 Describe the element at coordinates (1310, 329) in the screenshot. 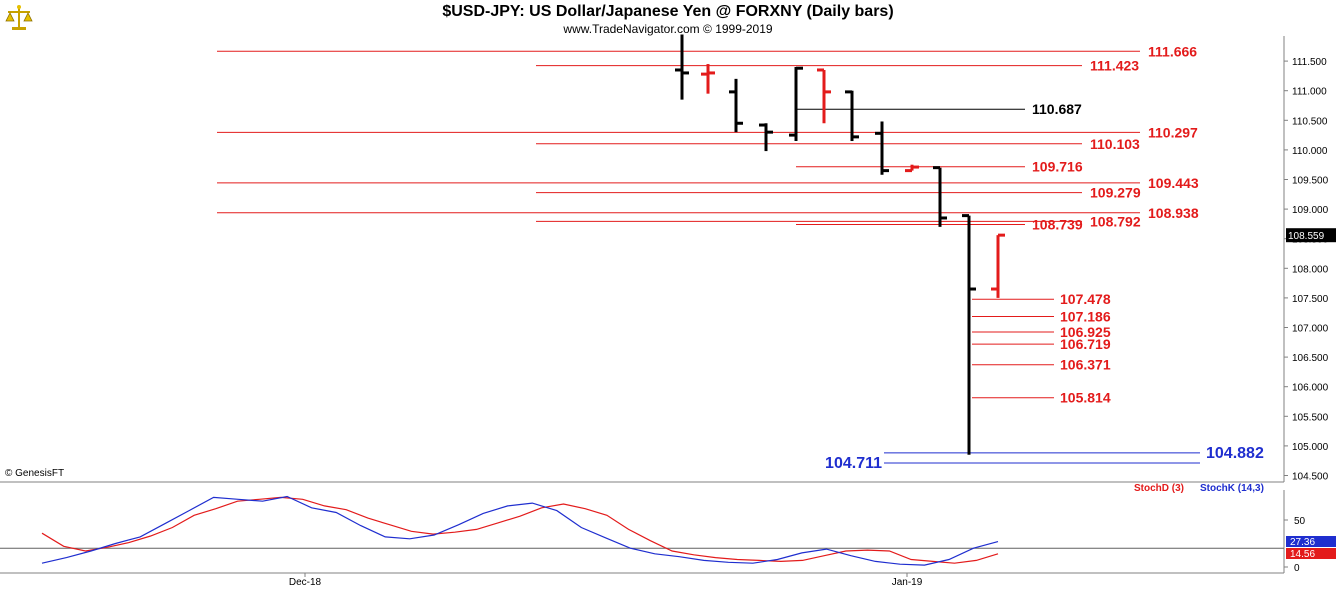

I see `price-y-tick-label: 107.000` at that location.